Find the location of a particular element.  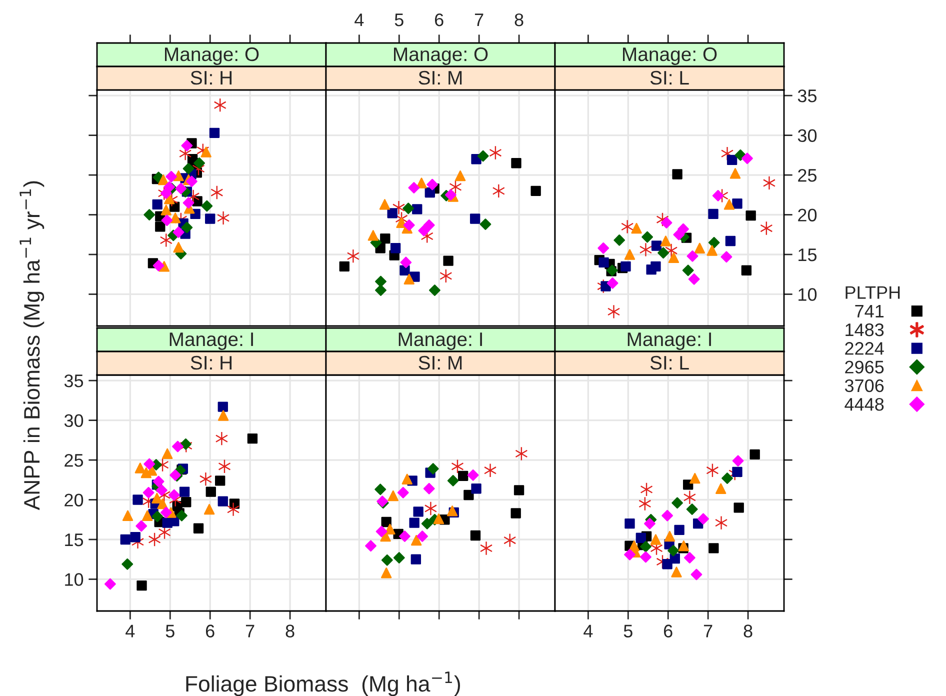

x-axis-title: Foliage Biomass (Mg ha$^{−1}$) is located at coordinates (323, 684).